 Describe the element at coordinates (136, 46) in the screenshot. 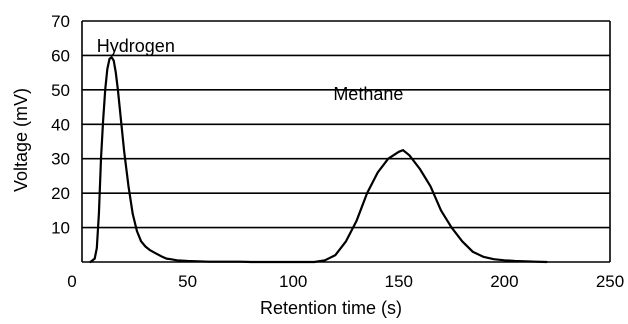

I see `peak-annotation: Hydrogen` at that location.